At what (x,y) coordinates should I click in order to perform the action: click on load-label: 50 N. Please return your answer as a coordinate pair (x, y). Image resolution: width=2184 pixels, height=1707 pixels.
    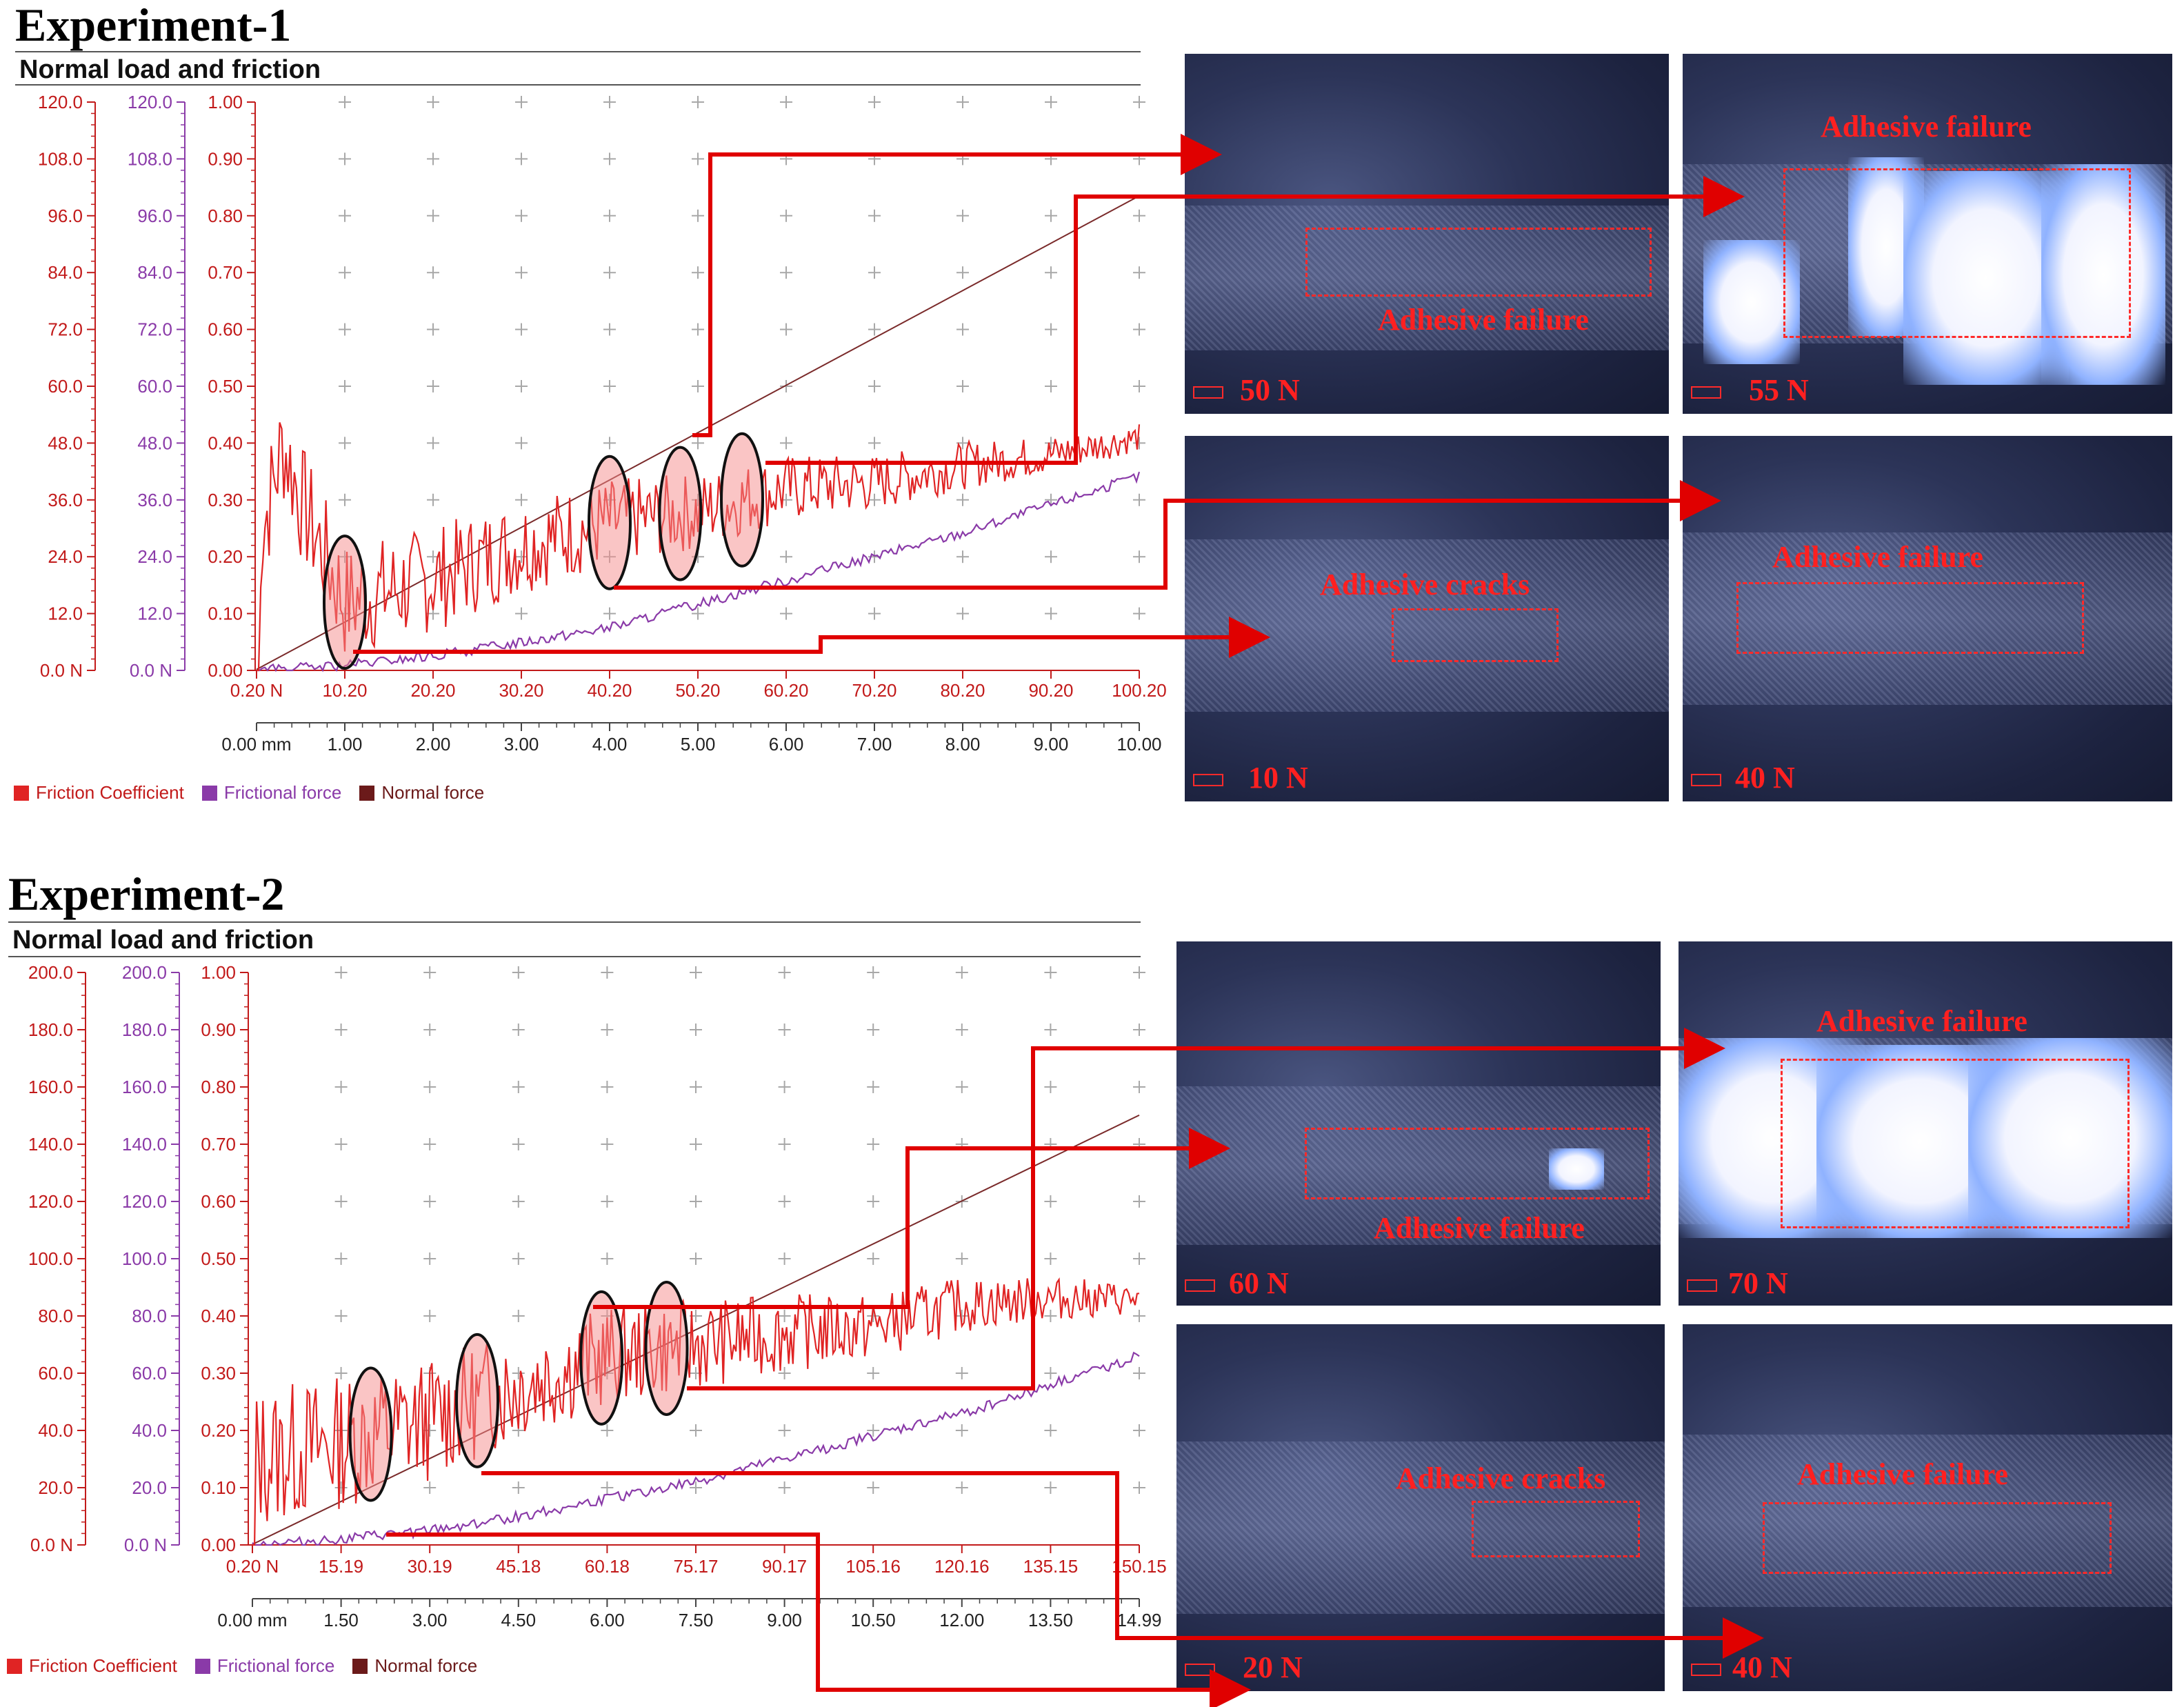
    Looking at the image, I should click on (1270, 390).